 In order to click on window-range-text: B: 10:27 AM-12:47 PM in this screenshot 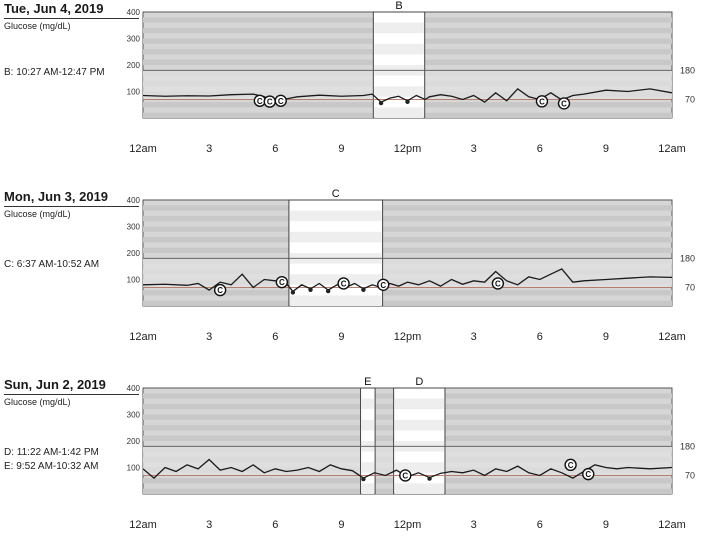, I will do `click(54, 72)`.